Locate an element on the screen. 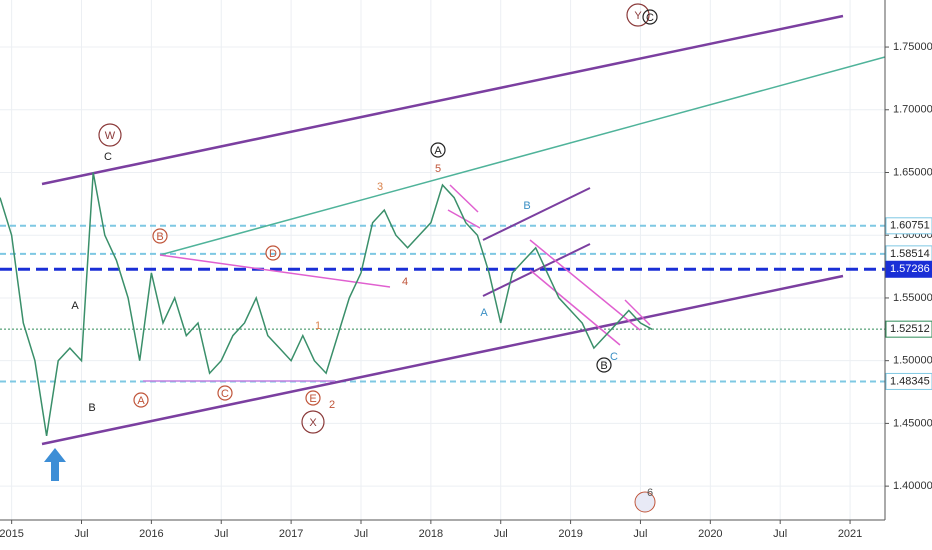  wave-label: D is located at coordinates (273, 254).